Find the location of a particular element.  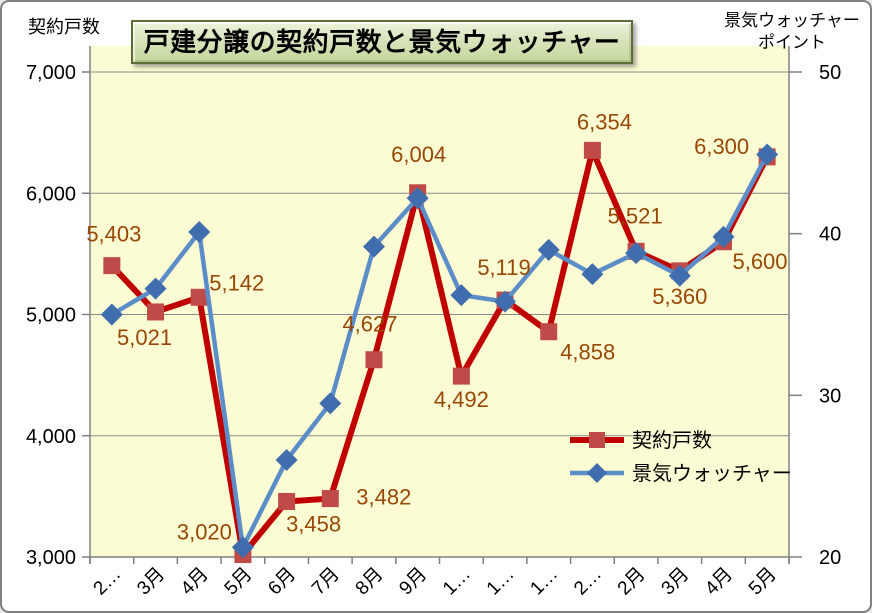

y-axis-left-label: 6,000 is located at coordinates (51, 194).